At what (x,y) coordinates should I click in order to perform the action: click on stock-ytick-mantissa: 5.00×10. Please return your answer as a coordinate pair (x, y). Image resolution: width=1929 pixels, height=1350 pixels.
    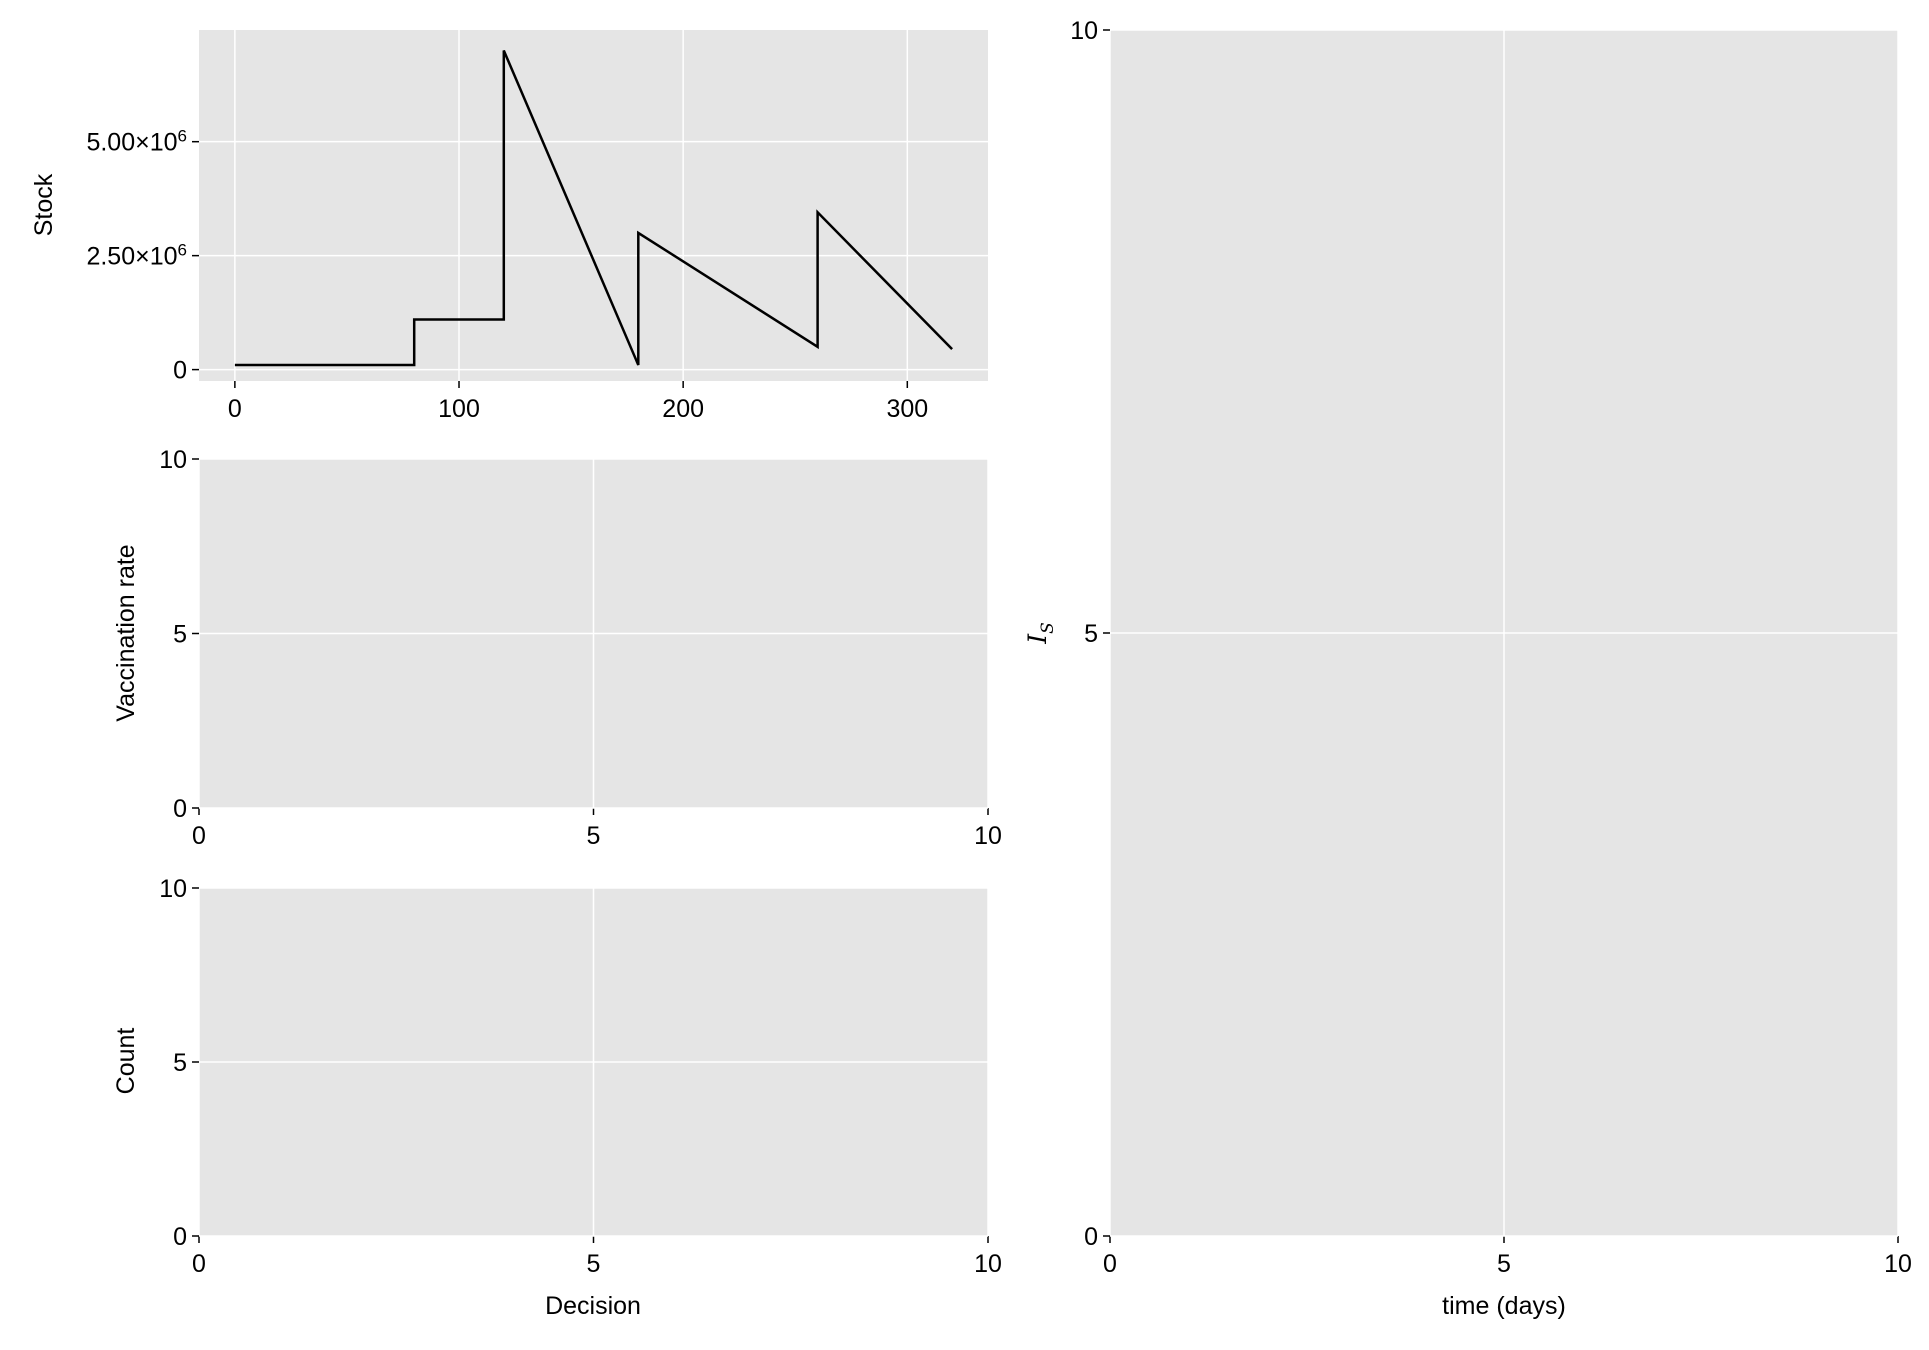
    Looking at the image, I should click on (131, 143).